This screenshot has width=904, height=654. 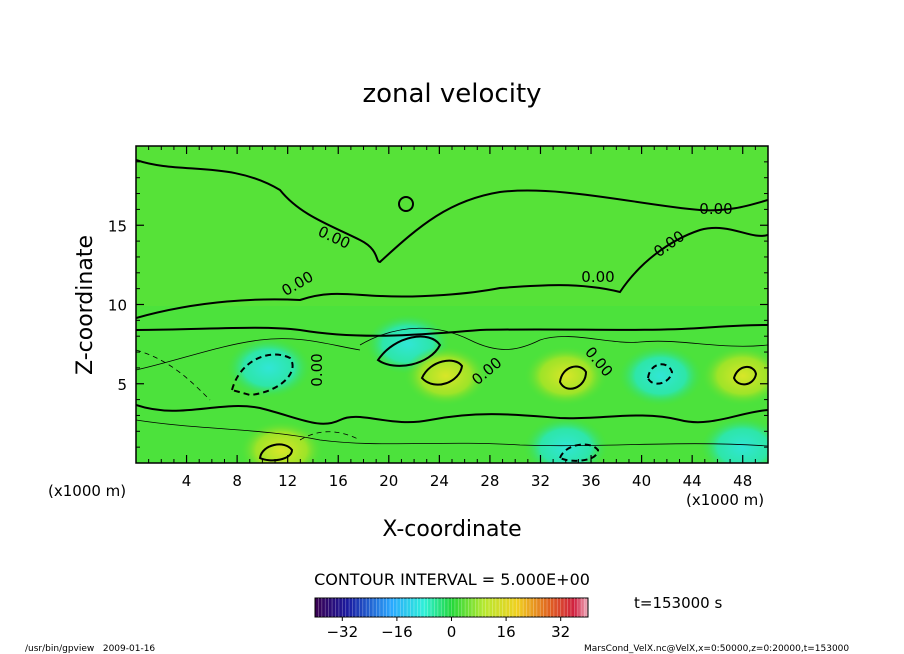 What do you see at coordinates (745, 376) in the screenshot?
I see `contour-pos-far-right` at bounding box center [745, 376].